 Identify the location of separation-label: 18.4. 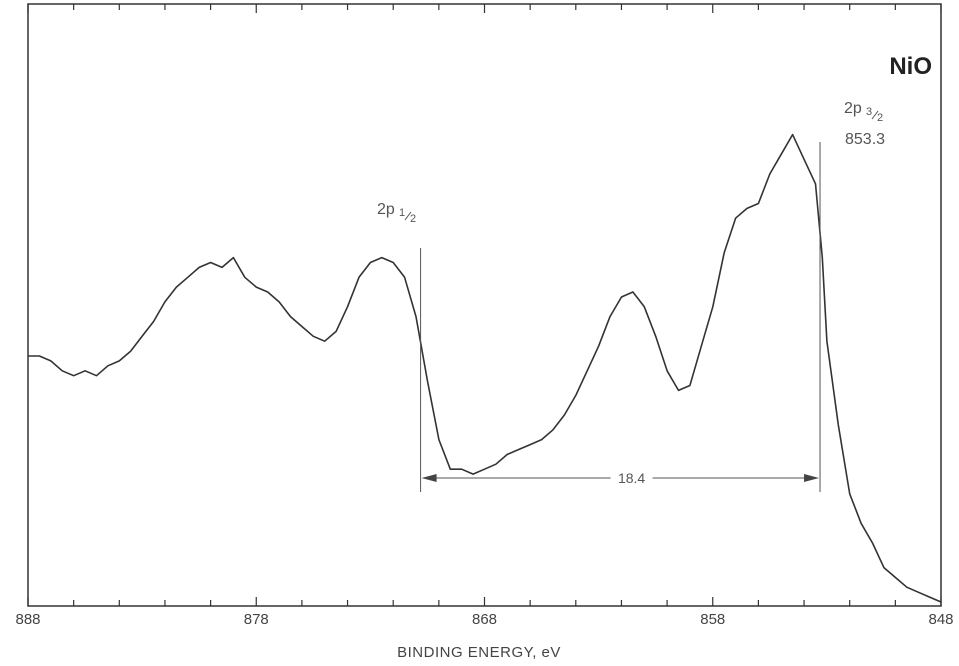
(631, 478).